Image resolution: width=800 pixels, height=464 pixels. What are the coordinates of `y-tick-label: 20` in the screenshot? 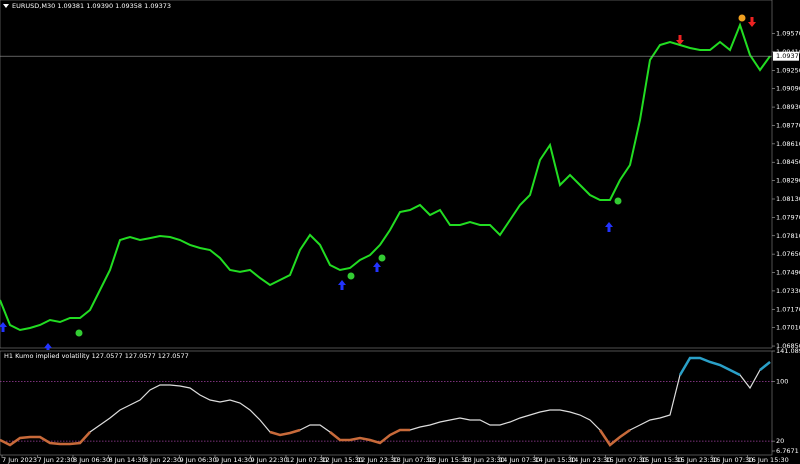 It's located at (780, 441).